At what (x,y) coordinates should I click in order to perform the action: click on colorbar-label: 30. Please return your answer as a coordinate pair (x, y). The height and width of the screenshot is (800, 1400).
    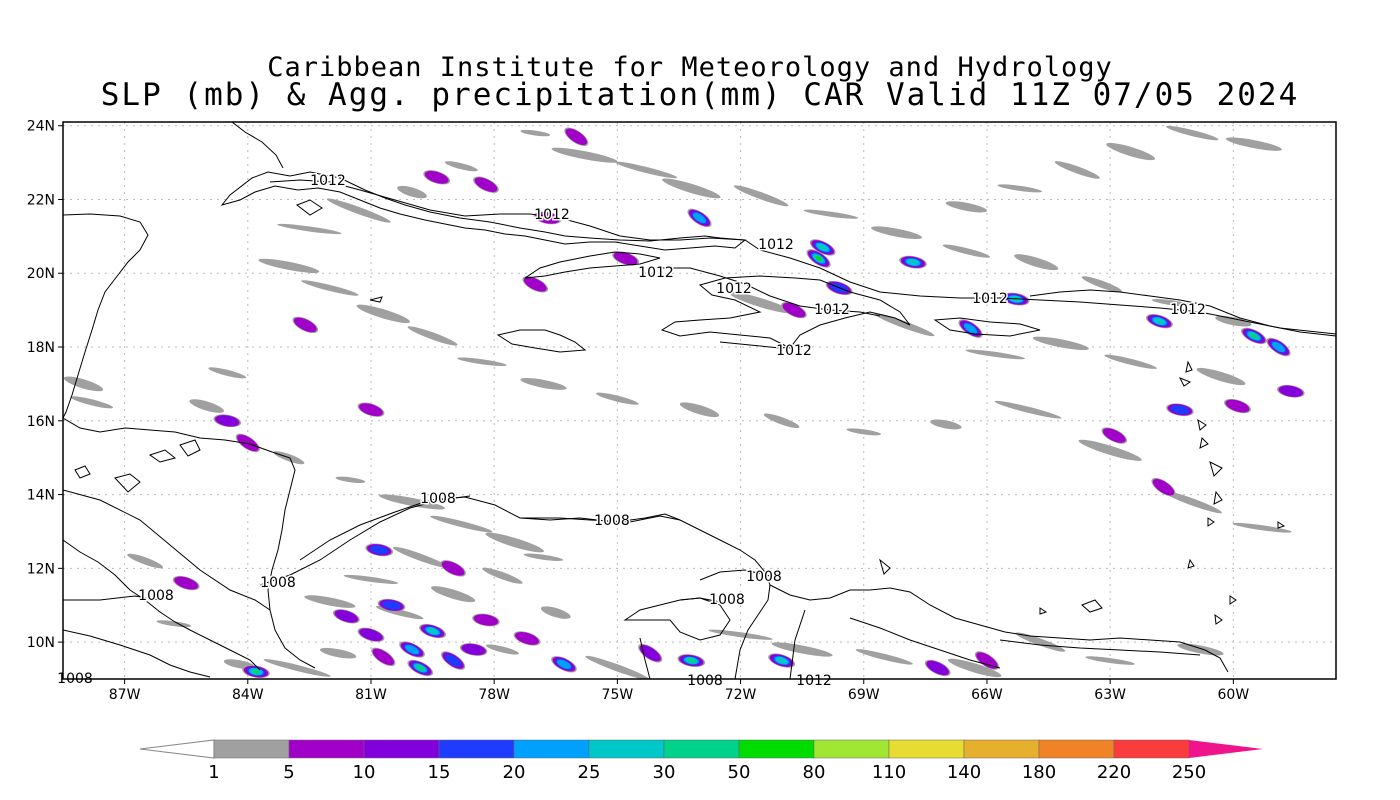
    Looking at the image, I should click on (664, 772).